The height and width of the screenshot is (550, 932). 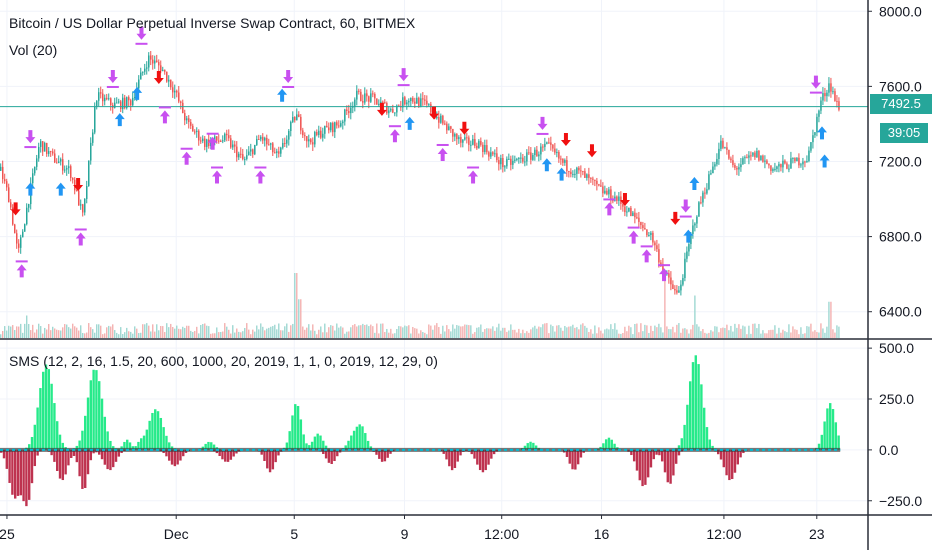 What do you see at coordinates (817, 534) in the screenshot?
I see `x-tick-label: 23` at bounding box center [817, 534].